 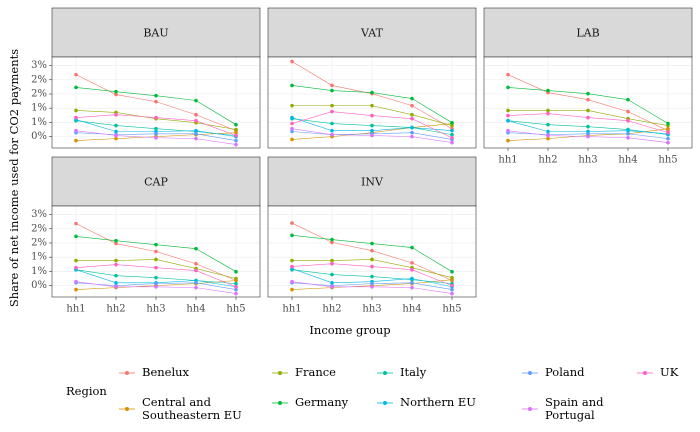 What do you see at coordinates (507, 160) in the screenshot?
I see `x-tick-label: hh1` at bounding box center [507, 160].